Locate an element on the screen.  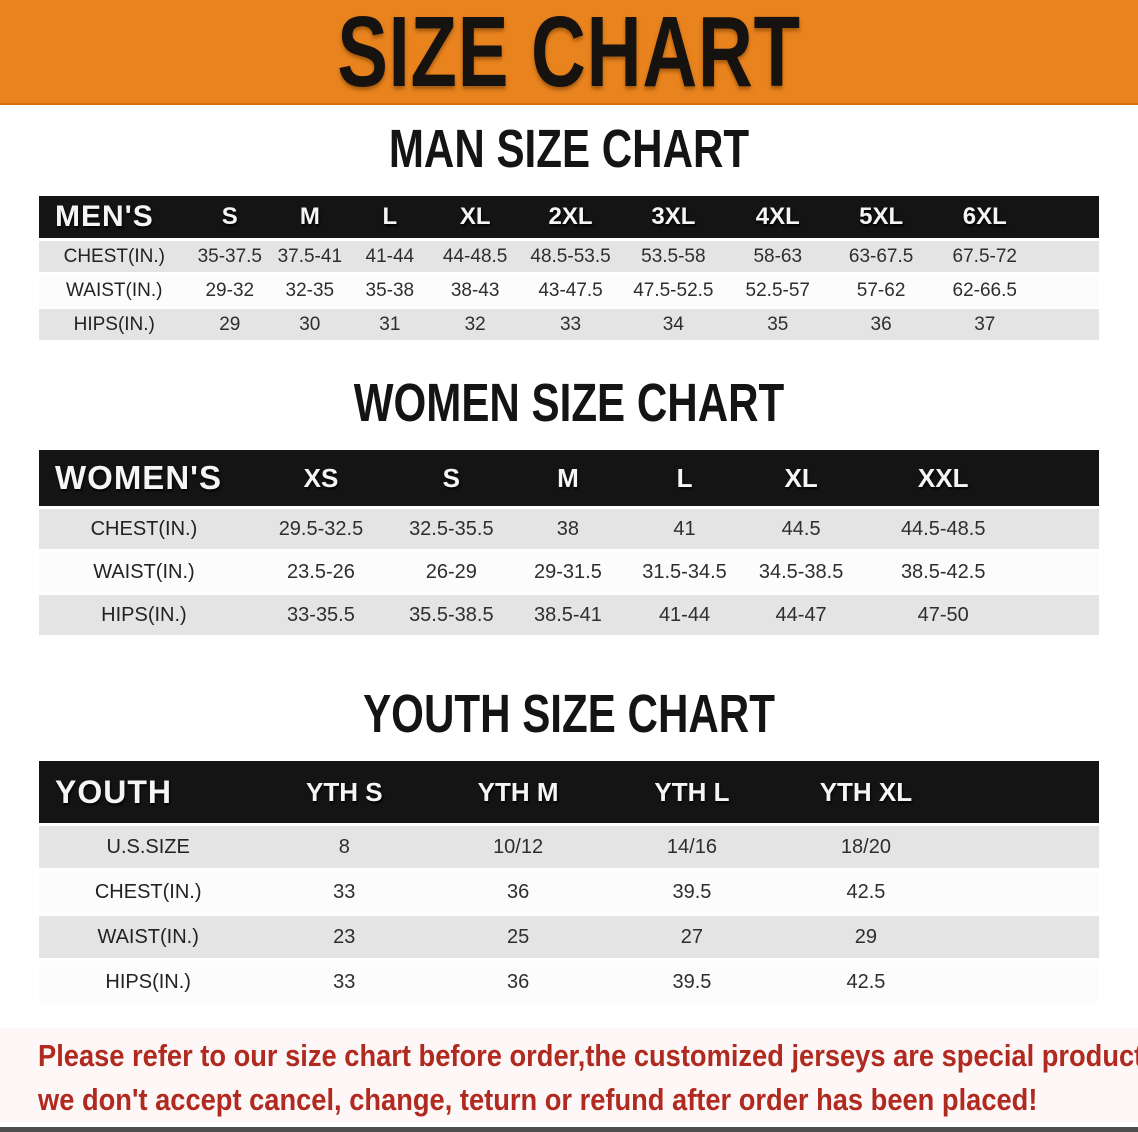
men-hips-row: HIPS(IN.) 29 30 31 32 33 34 35 36 37 is located at coordinates (569, 324).